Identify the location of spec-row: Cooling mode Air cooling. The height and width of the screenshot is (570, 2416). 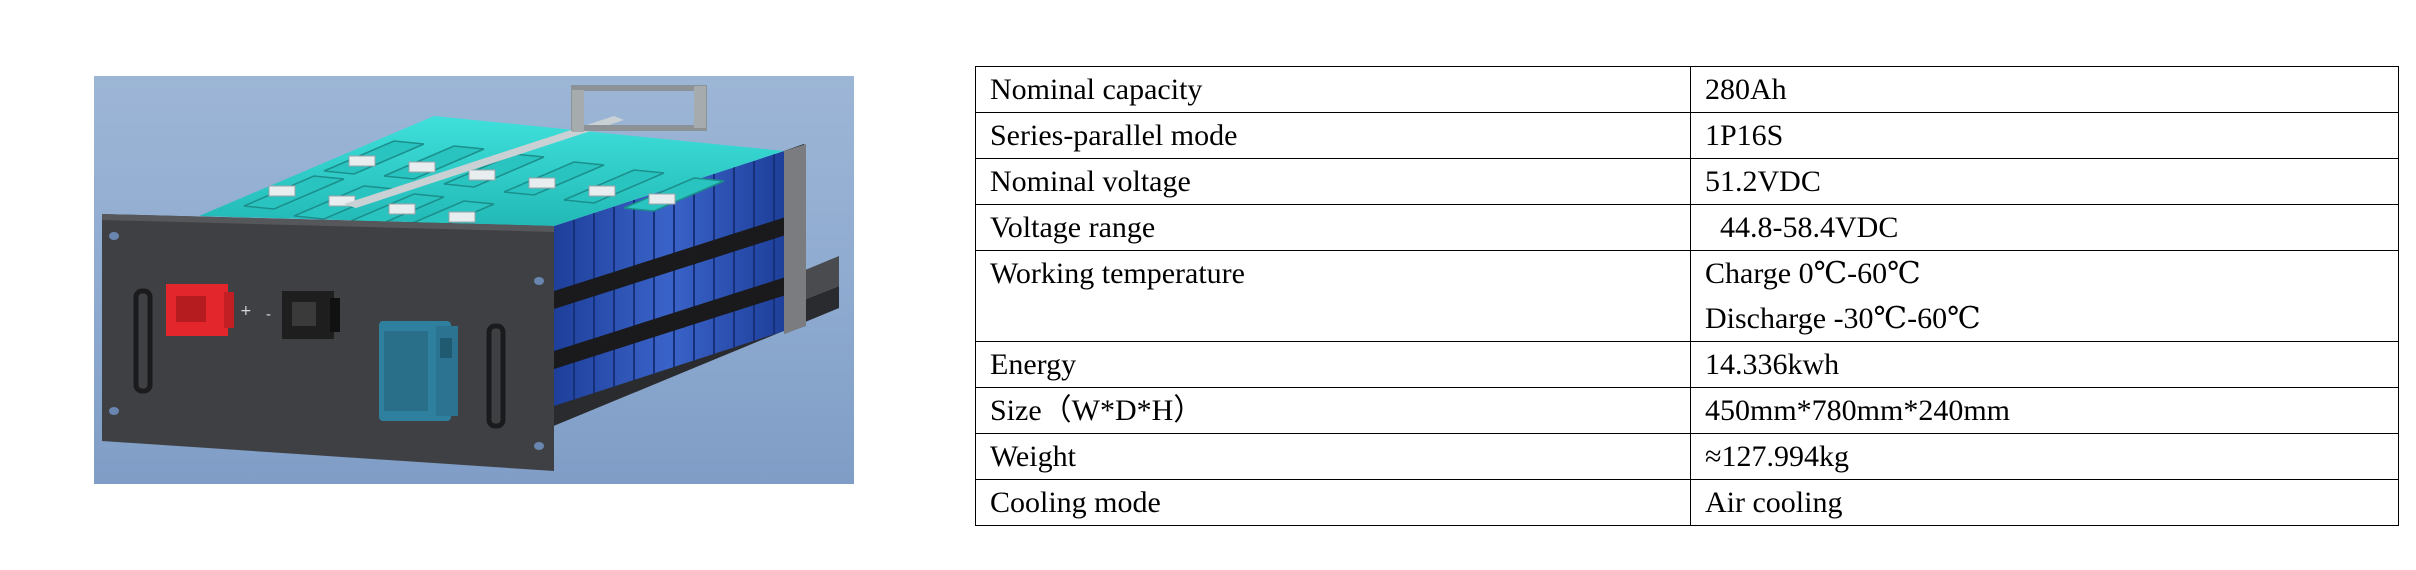
(1687, 502).